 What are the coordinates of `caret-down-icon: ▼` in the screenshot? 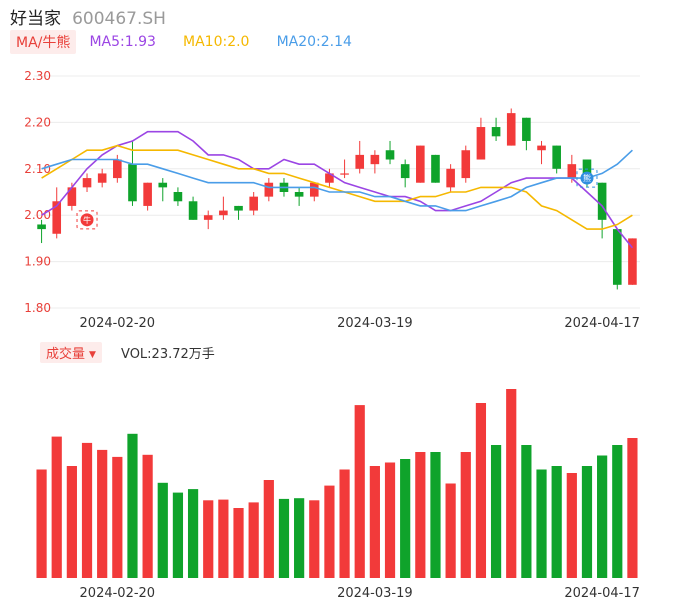 It's located at (92, 354).